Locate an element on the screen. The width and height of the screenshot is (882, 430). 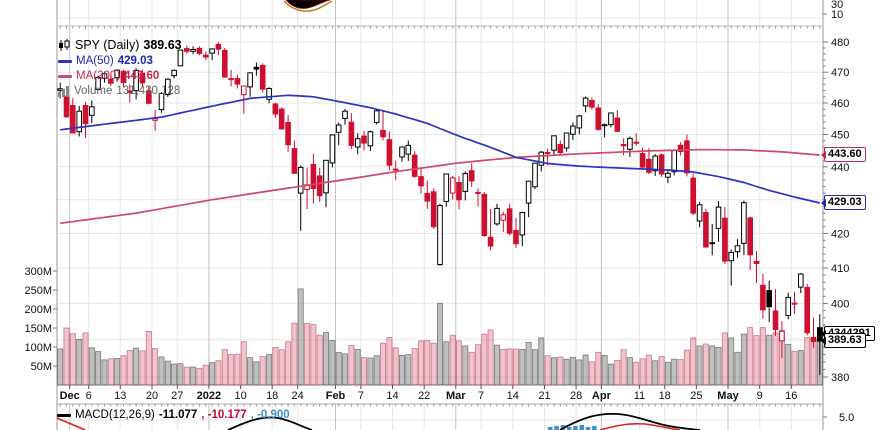
svg-text: 100M is located at coordinates (38, 348).